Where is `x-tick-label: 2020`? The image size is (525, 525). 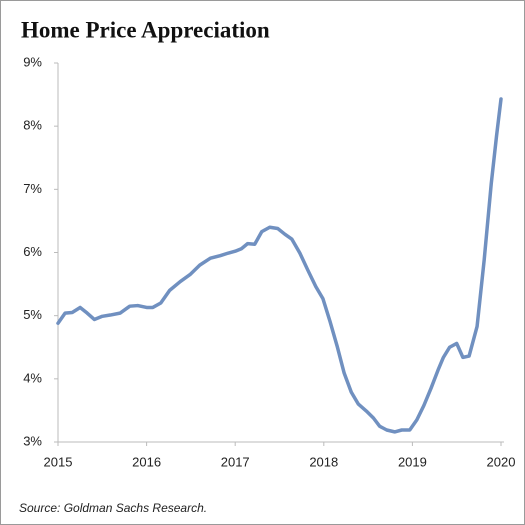
x-tick-label: 2020 is located at coordinates (501, 461).